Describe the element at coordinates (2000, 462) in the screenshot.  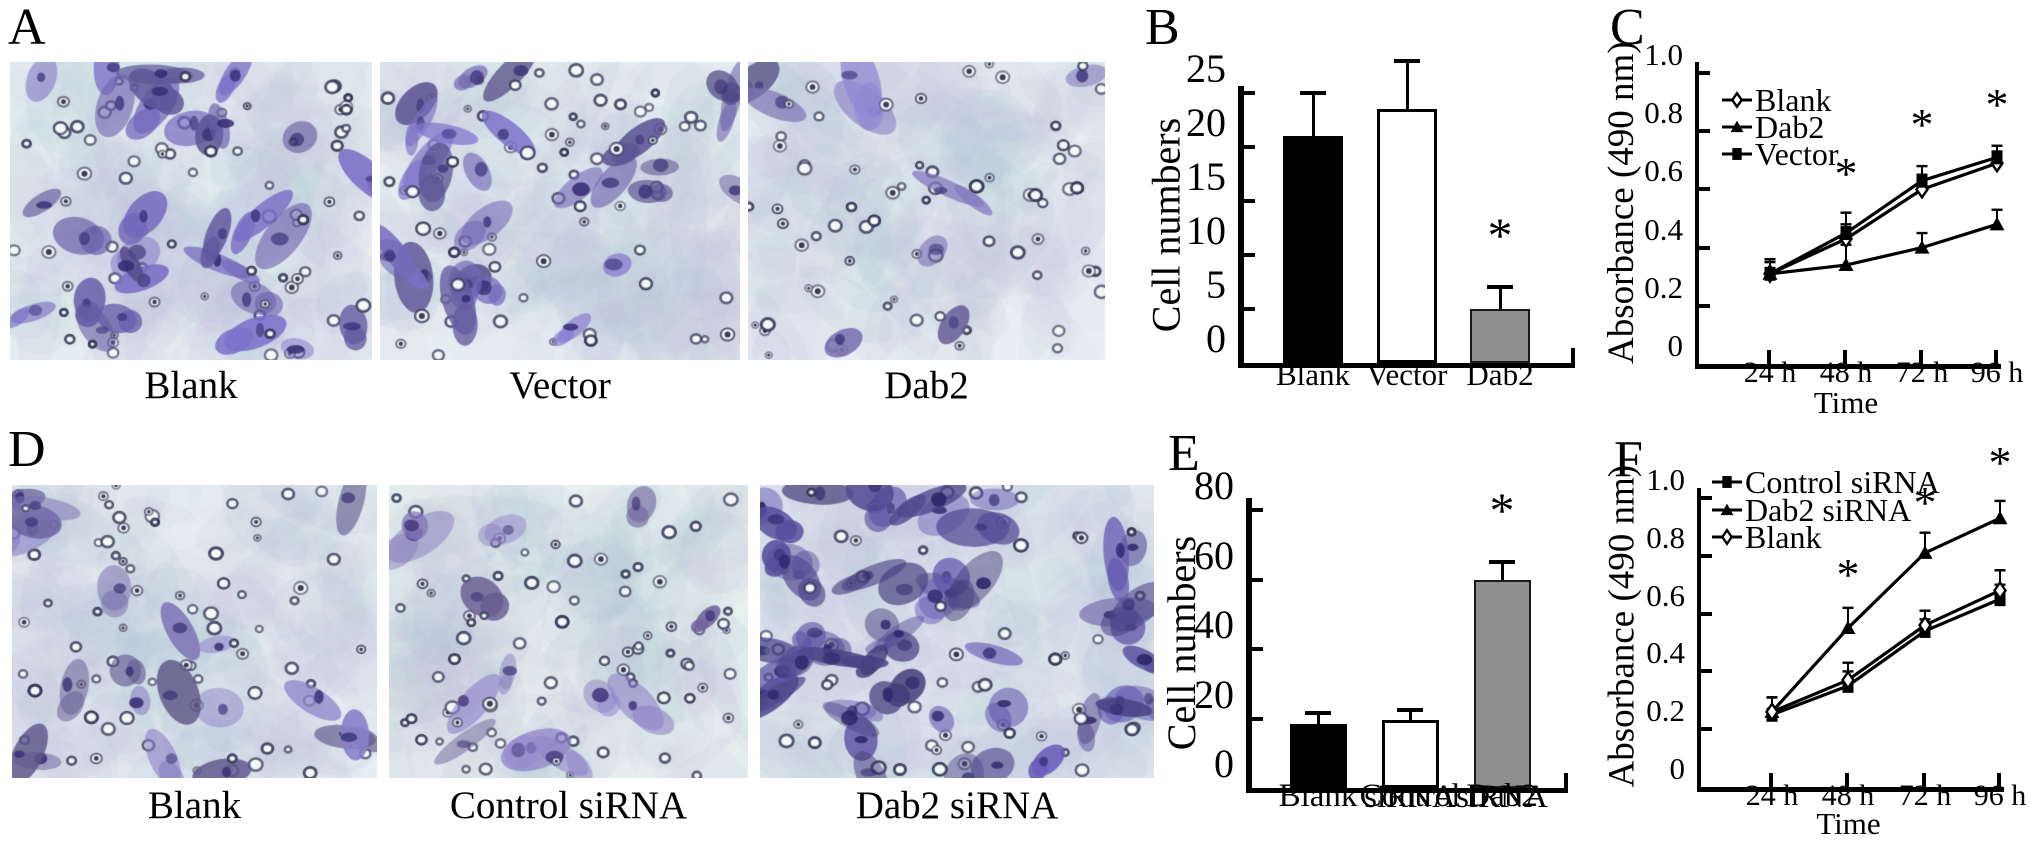
I see `panel-f-significance-asterisk: *` at that location.